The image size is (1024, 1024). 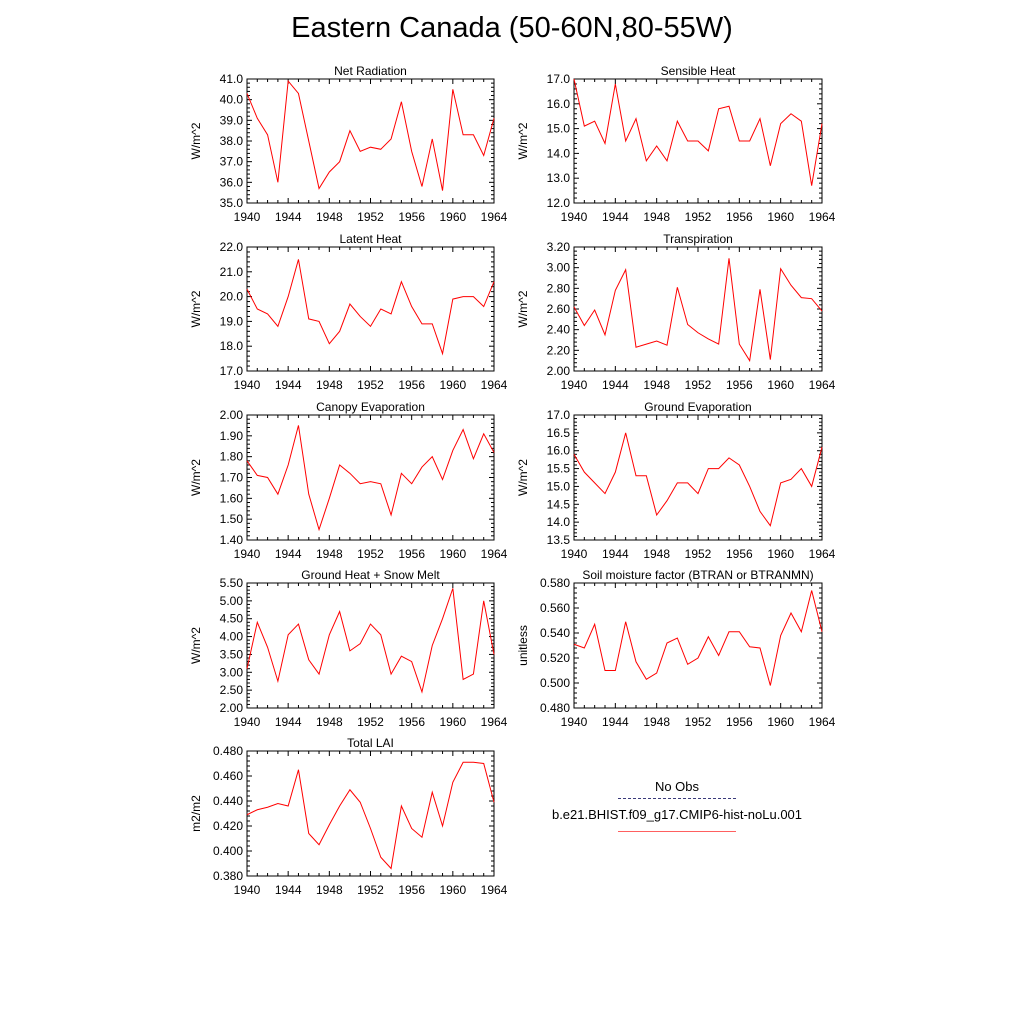 What do you see at coordinates (228, 776) in the screenshot?
I see `y-tick-label: 0.460` at bounding box center [228, 776].